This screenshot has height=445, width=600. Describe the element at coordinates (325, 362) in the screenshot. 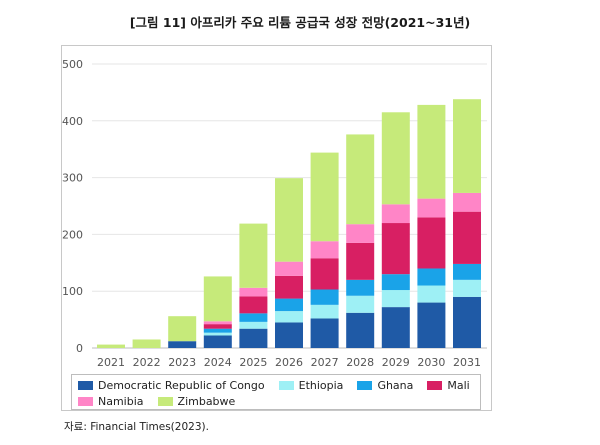

I see `x-tick-label: 2027` at that location.